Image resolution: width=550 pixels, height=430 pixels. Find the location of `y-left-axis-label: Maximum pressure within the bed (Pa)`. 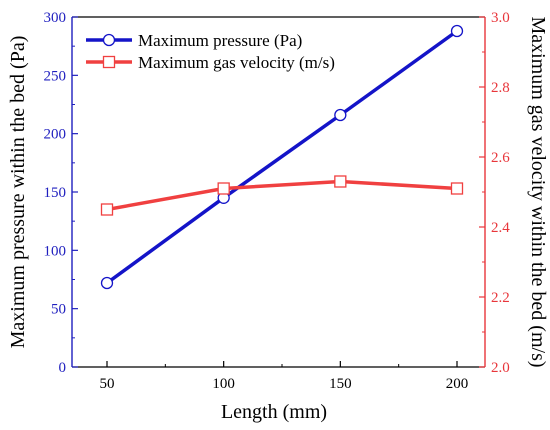

y-left-axis-label: Maximum pressure within the bed (Pa) is located at coordinates (18, 192).